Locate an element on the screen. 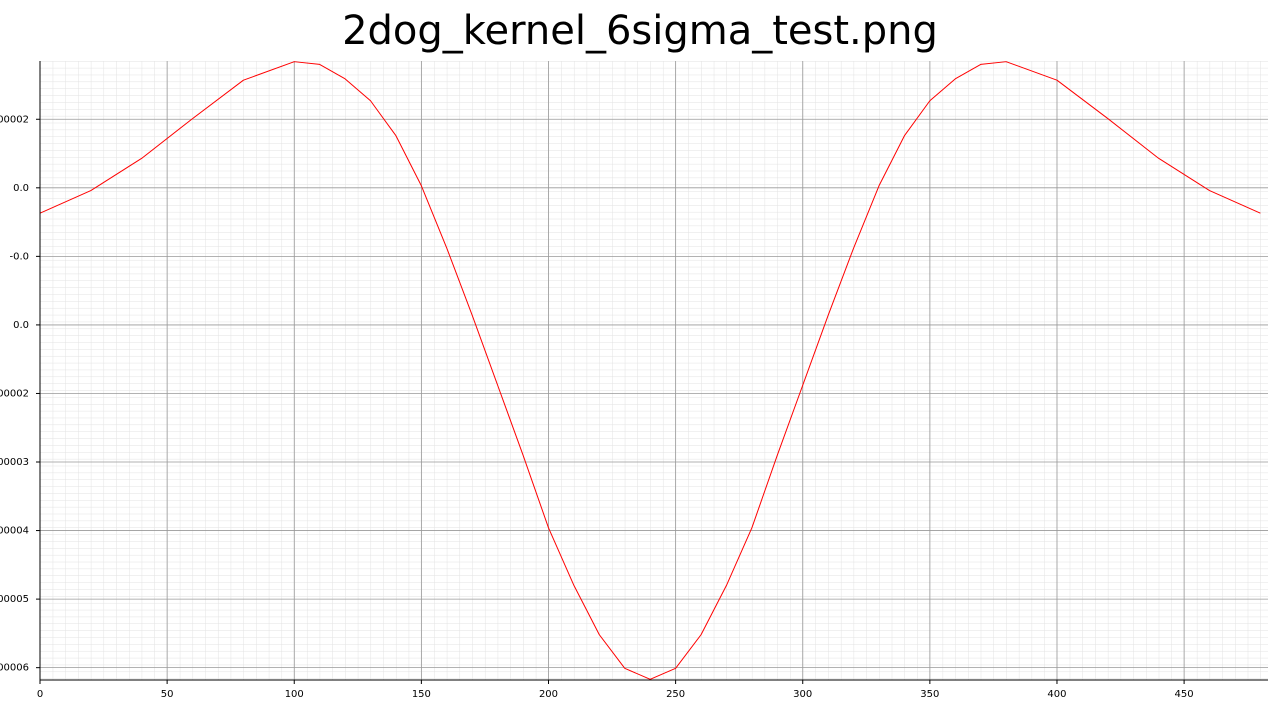 This screenshot has width=1280, height=720. x-tick-label: 450 is located at coordinates (1184, 694).